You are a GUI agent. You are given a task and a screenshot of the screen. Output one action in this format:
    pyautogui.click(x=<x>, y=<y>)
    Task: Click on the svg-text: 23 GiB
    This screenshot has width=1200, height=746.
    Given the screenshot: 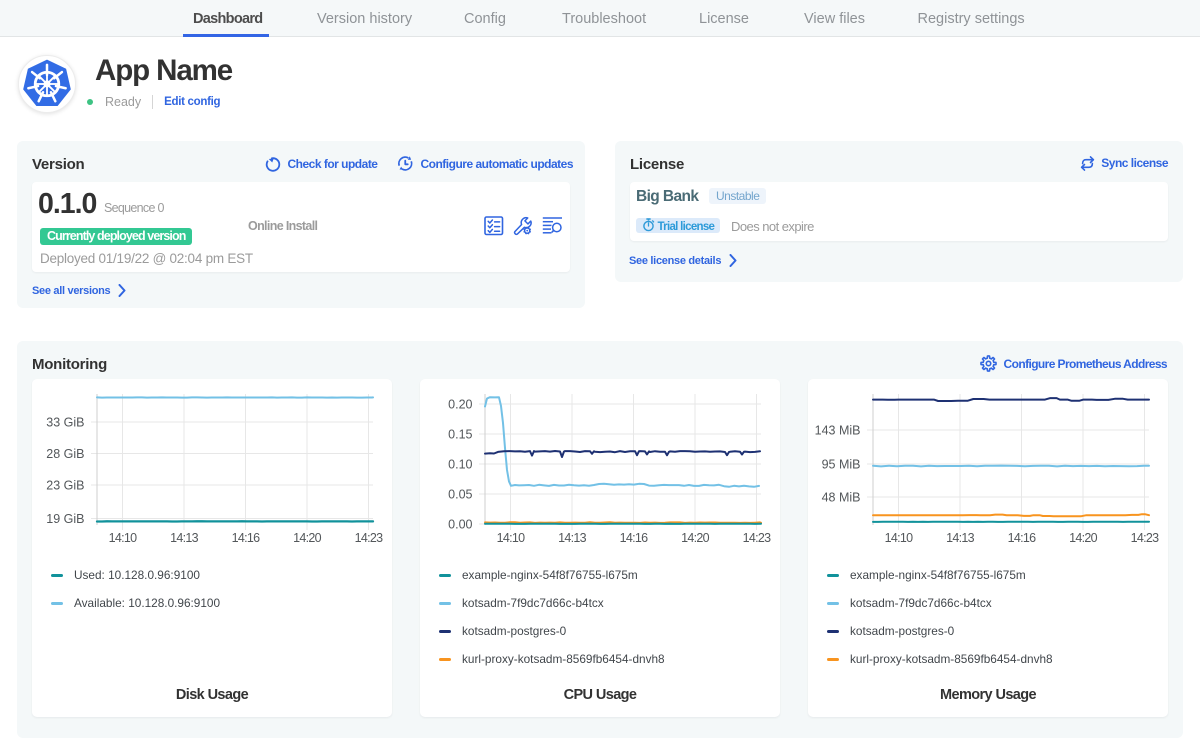 What is the action you would take?
    pyautogui.click(x=65, y=486)
    